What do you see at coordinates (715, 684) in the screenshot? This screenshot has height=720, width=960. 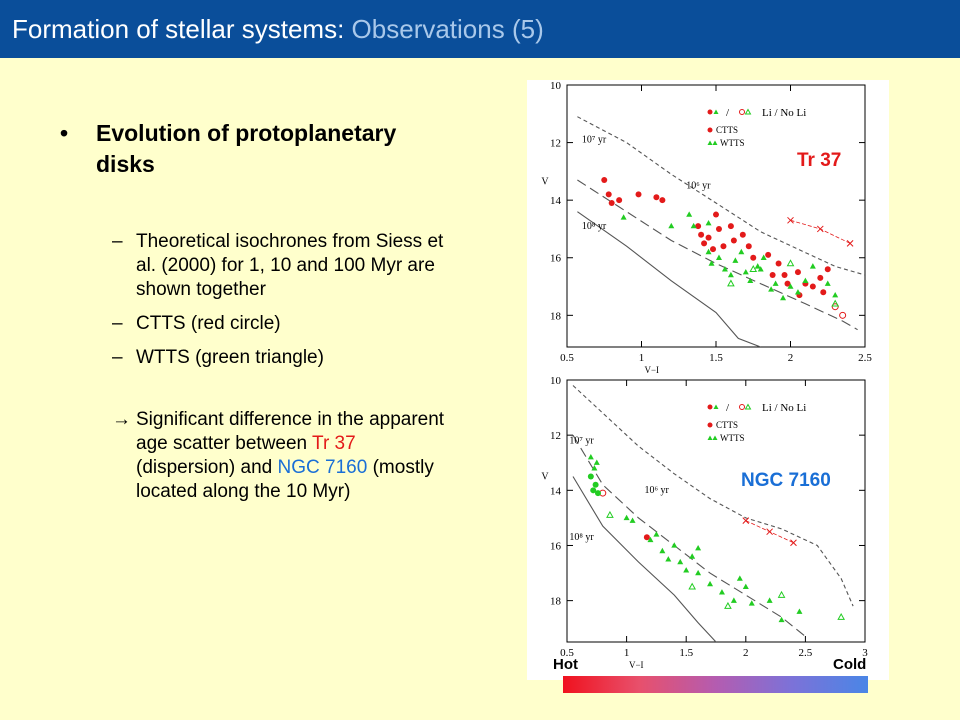 I see `temperature-gradient-bar` at bounding box center [715, 684].